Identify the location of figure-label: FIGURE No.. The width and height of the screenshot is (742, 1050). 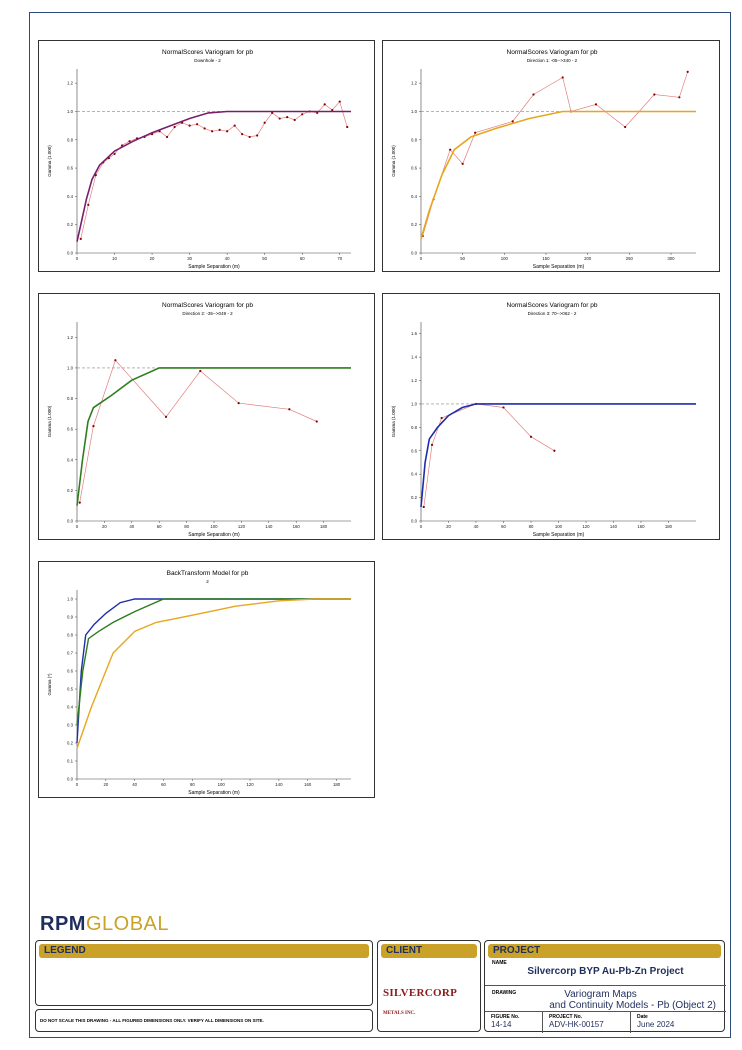
(505, 1017).